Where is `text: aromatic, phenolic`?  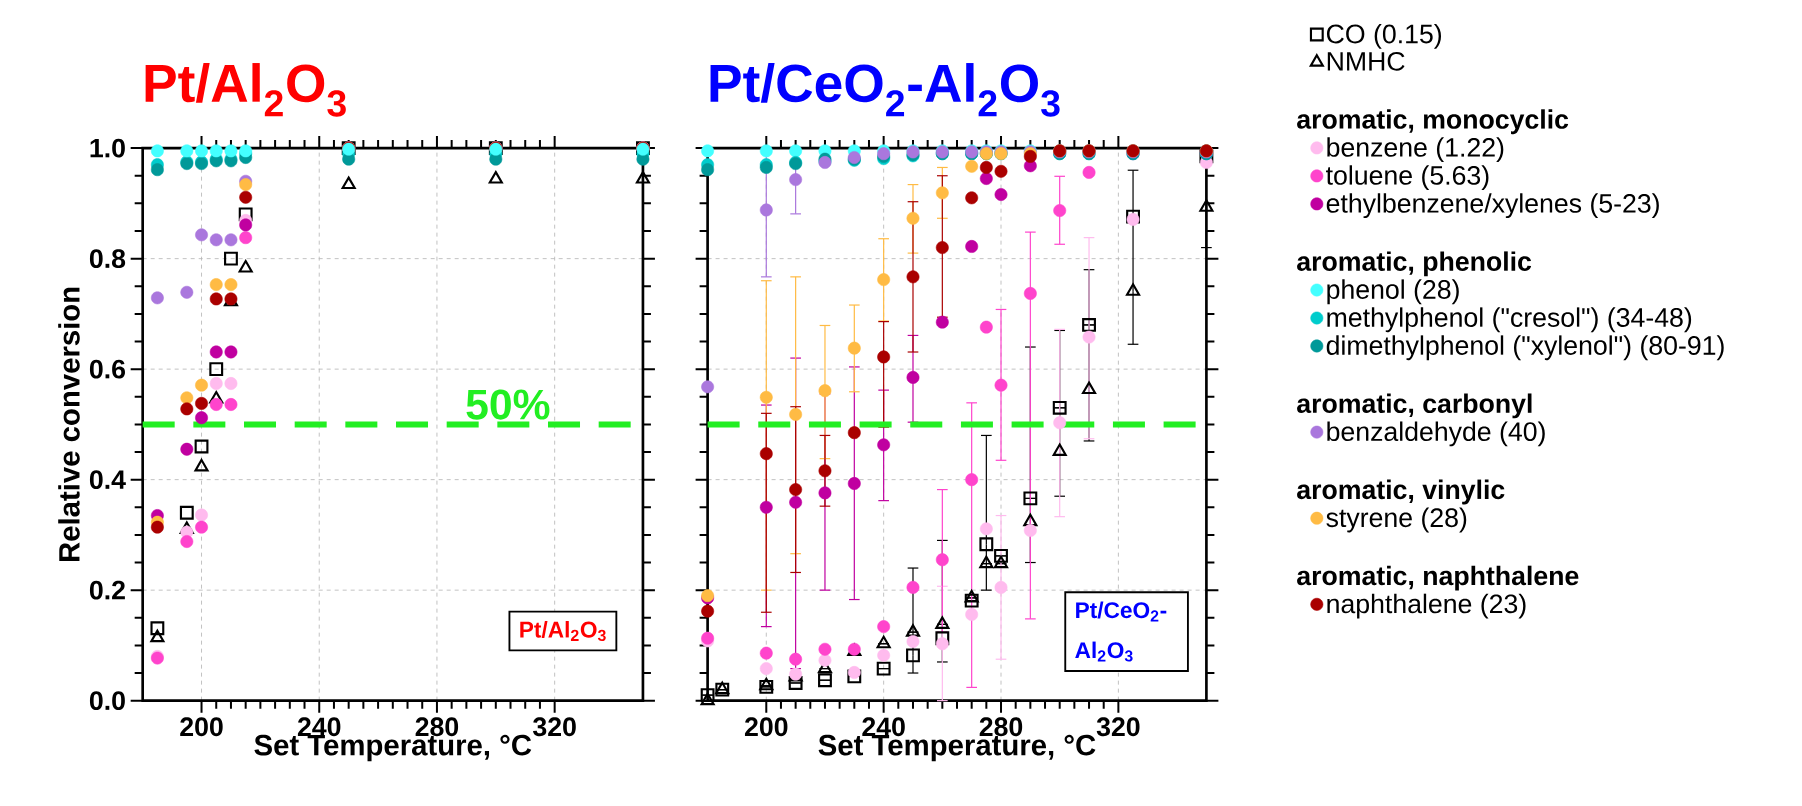 text: aromatic, phenolic is located at coordinates (1414, 264).